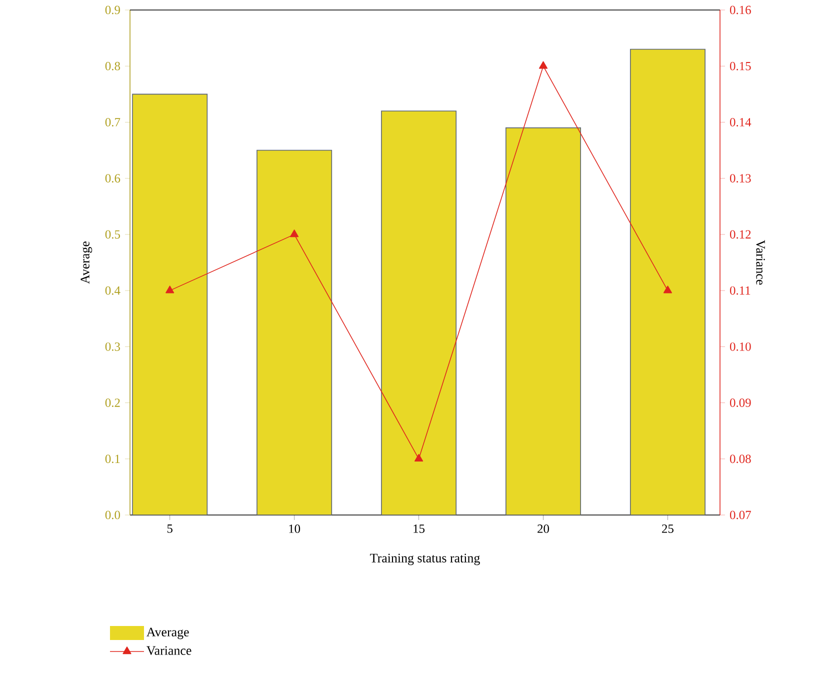  I want to click on y-tick-label: 0.4, so click(112, 290).